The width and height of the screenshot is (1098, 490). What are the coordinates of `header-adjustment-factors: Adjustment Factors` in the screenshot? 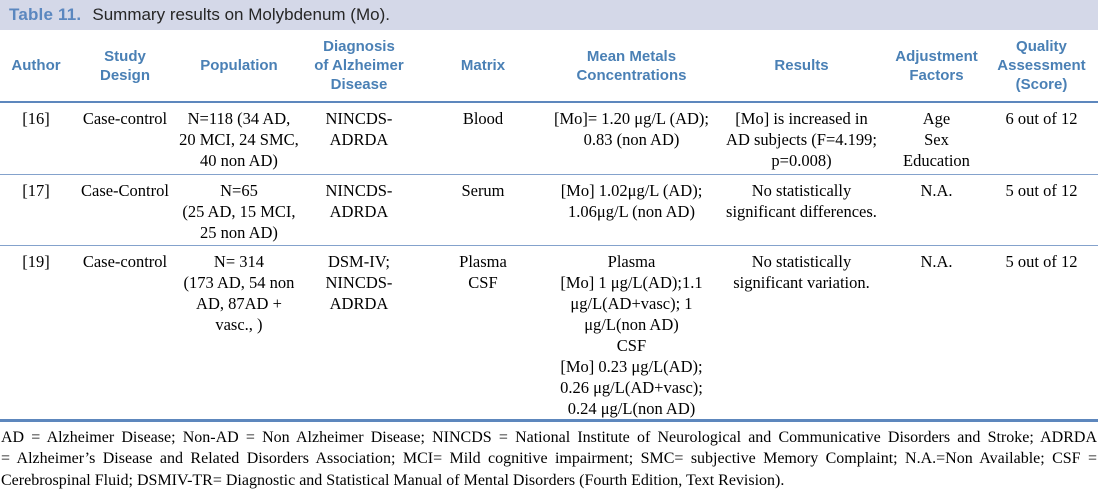 It's located at (936, 65).